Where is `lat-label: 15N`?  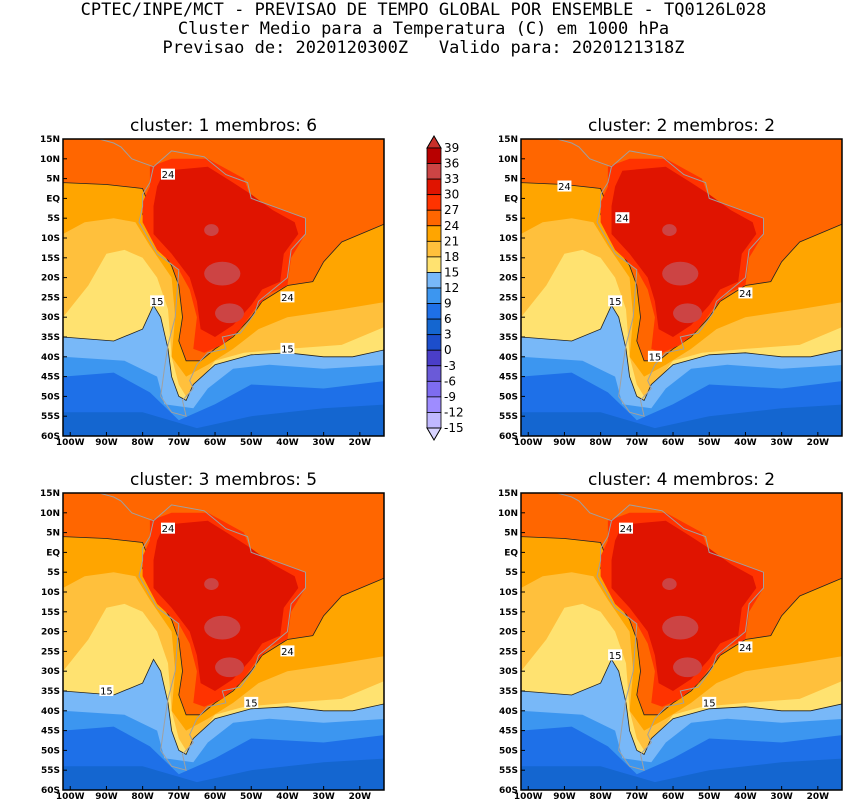
lat-label: 15N is located at coordinates (508, 494).